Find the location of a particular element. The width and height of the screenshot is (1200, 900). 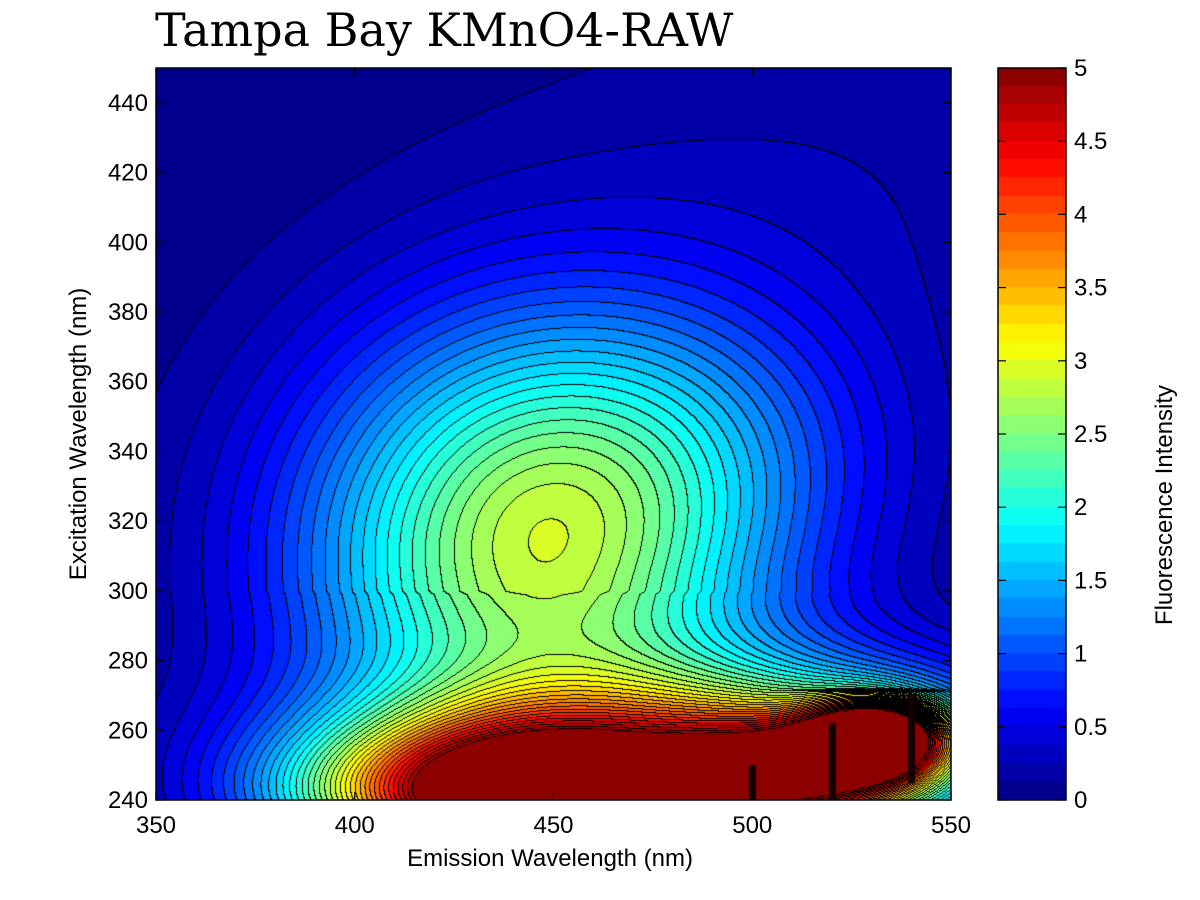

chart-title: Tampa Bay KMnO4-RAW is located at coordinates (444, 30).